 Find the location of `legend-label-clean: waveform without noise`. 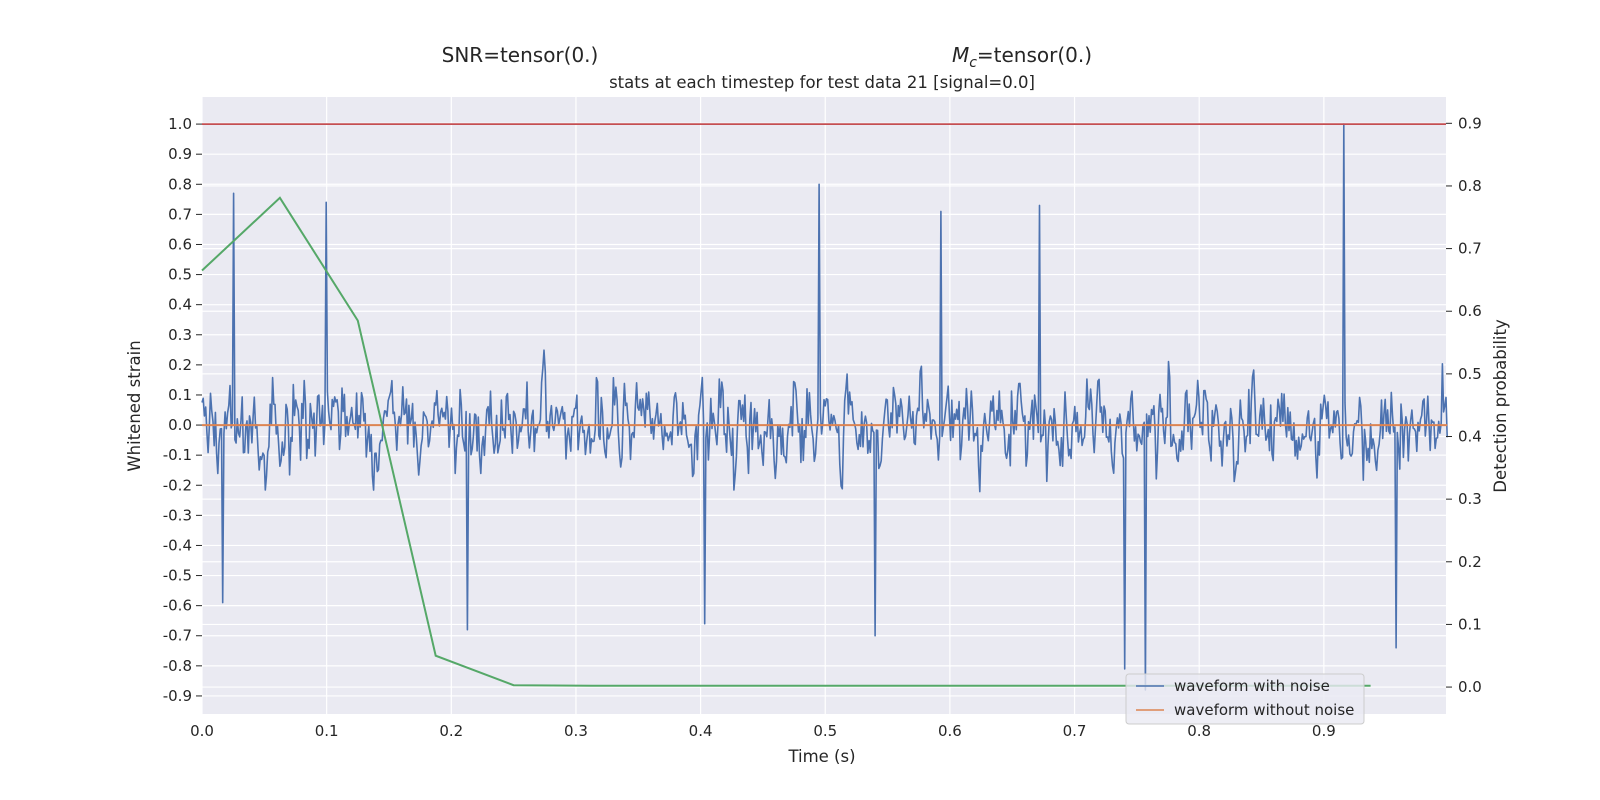

legend-label-clean: waveform without noise is located at coordinates (1264, 710).